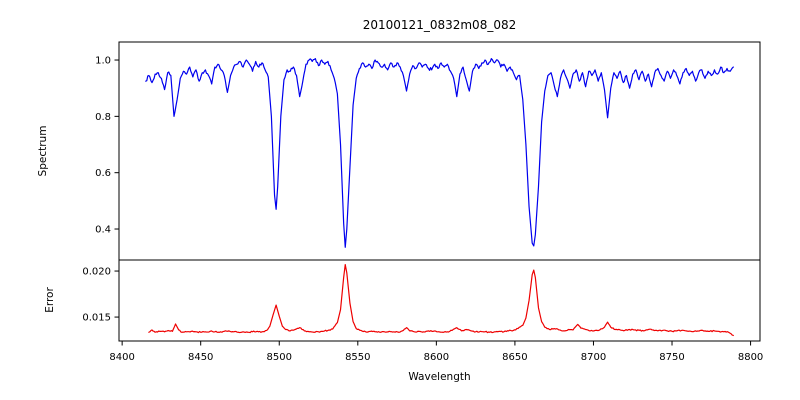  I want to click on x-tick-label: 8500, so click(279, 357).